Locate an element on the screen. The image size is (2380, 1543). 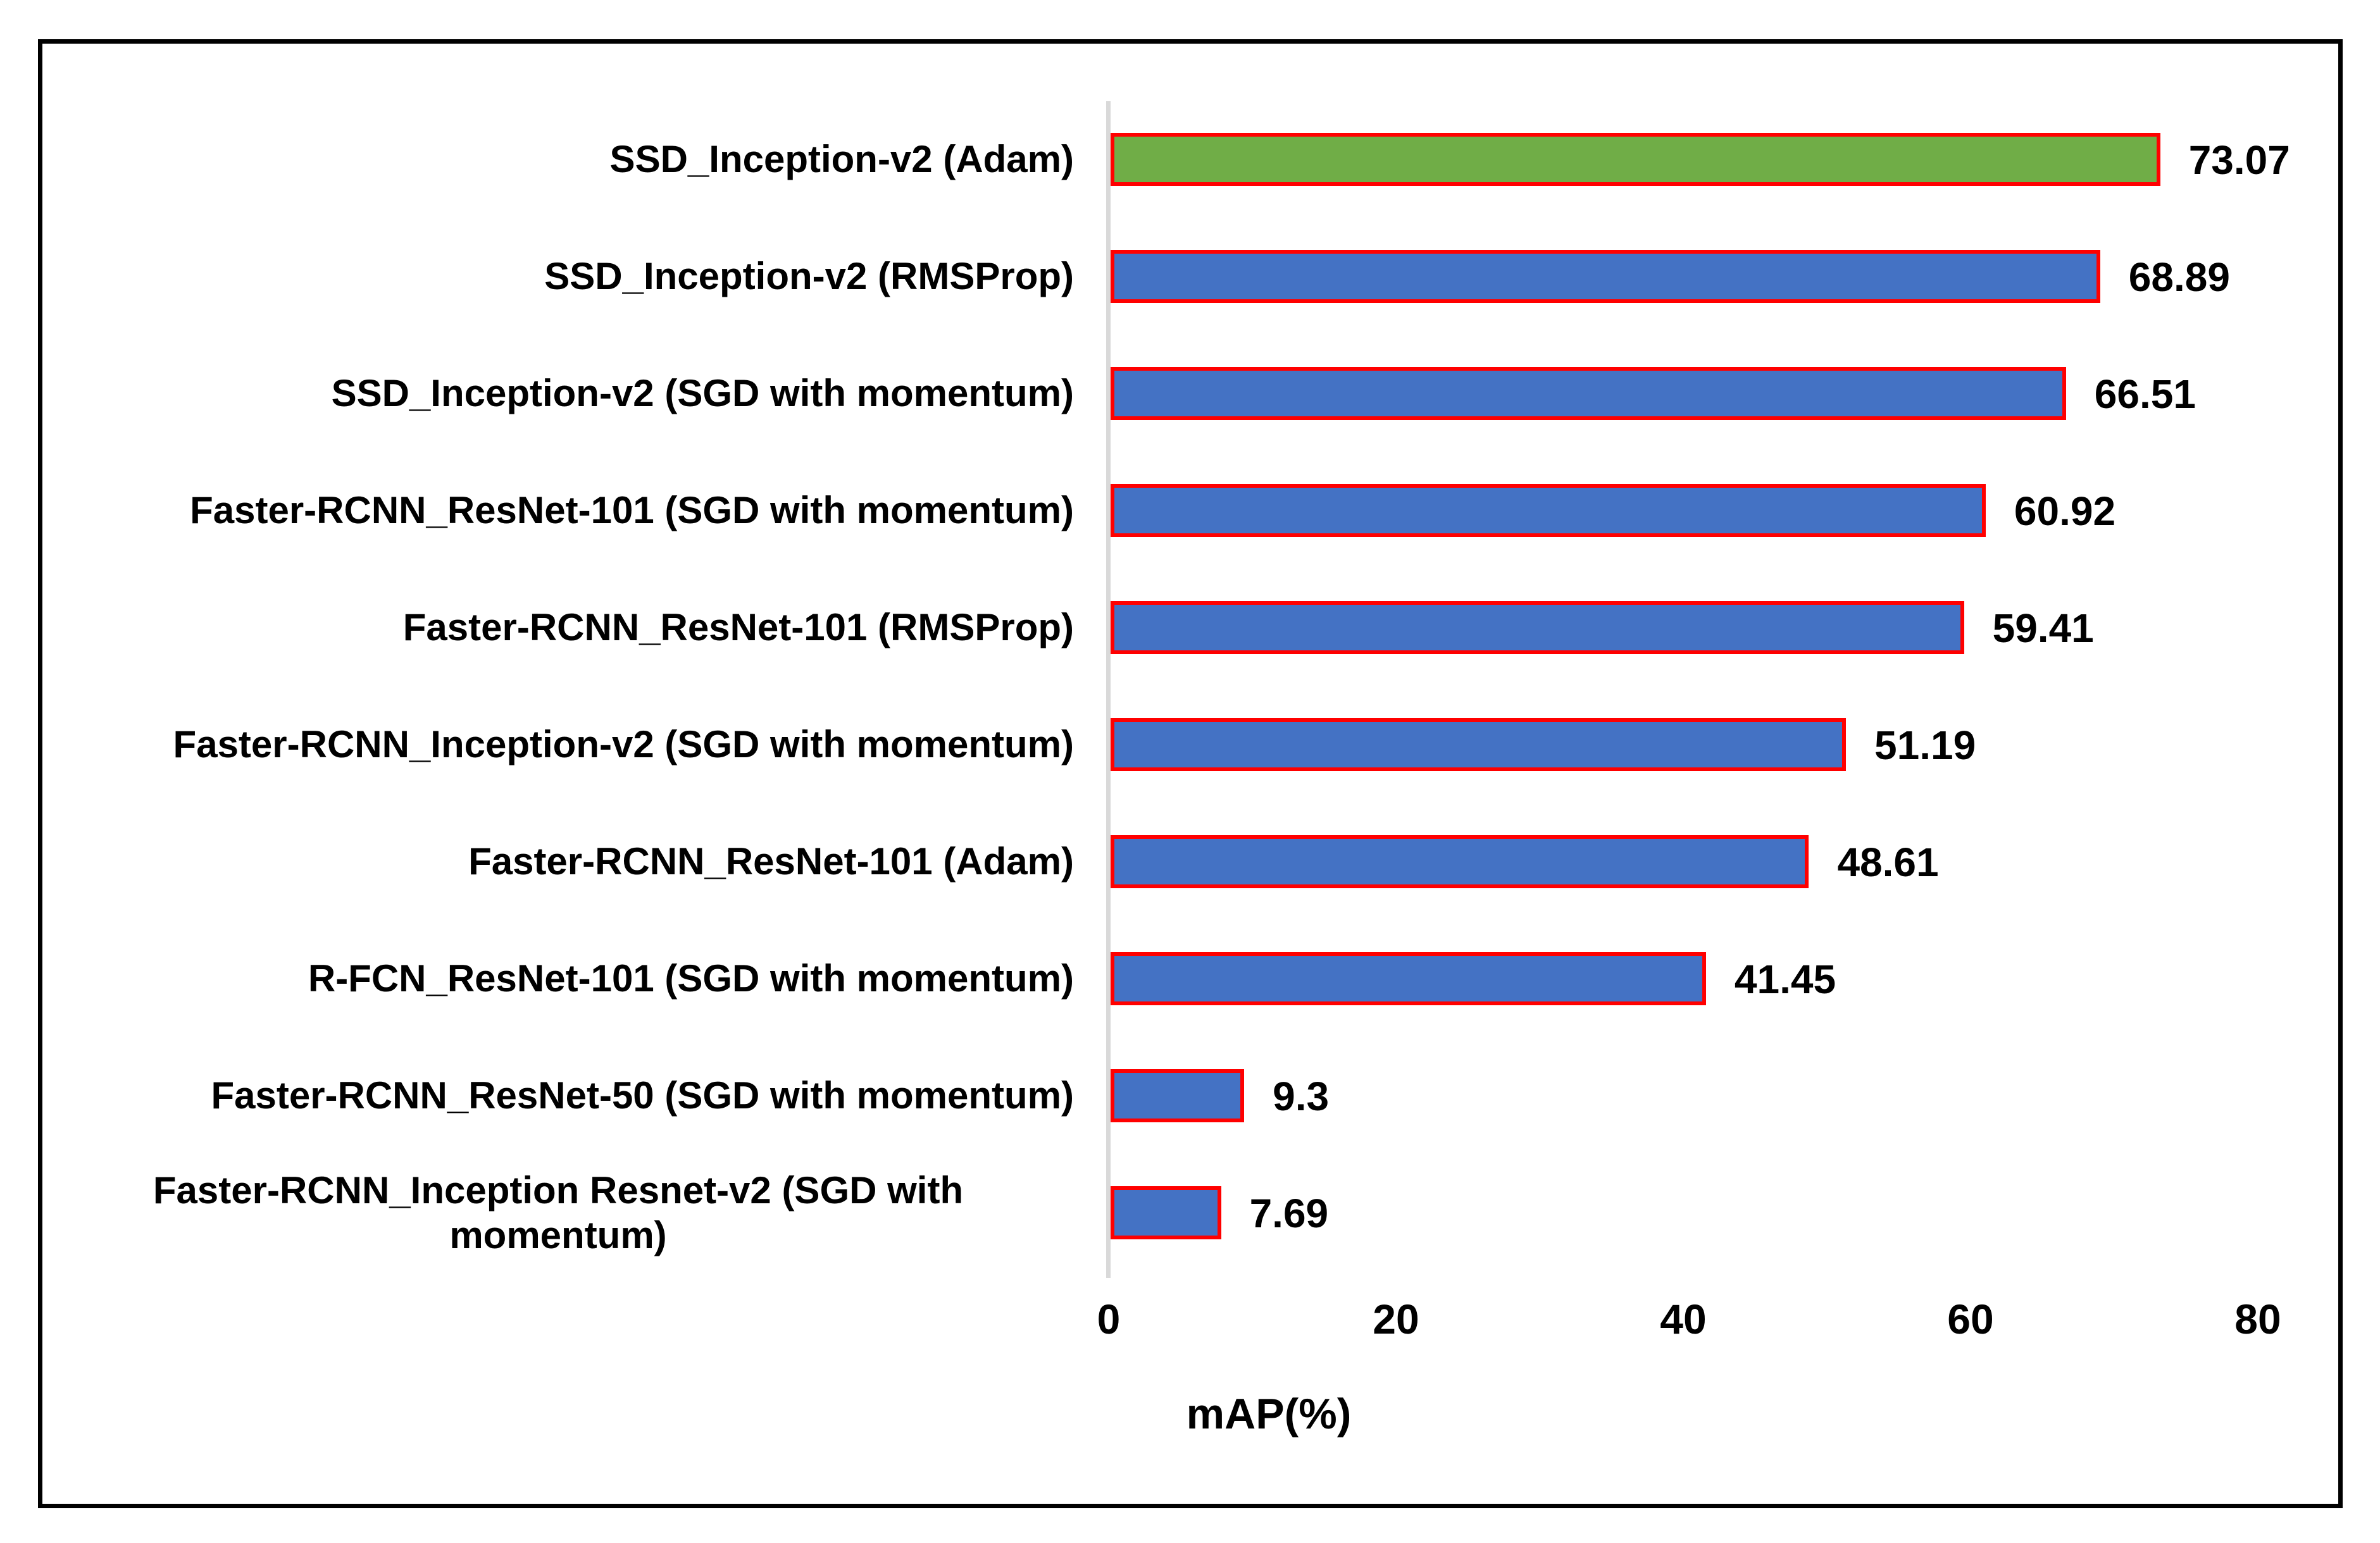
chart-row: SSD_Inception-v2 (RMSProp) 68.89 is located at coordinates (1190, 276).